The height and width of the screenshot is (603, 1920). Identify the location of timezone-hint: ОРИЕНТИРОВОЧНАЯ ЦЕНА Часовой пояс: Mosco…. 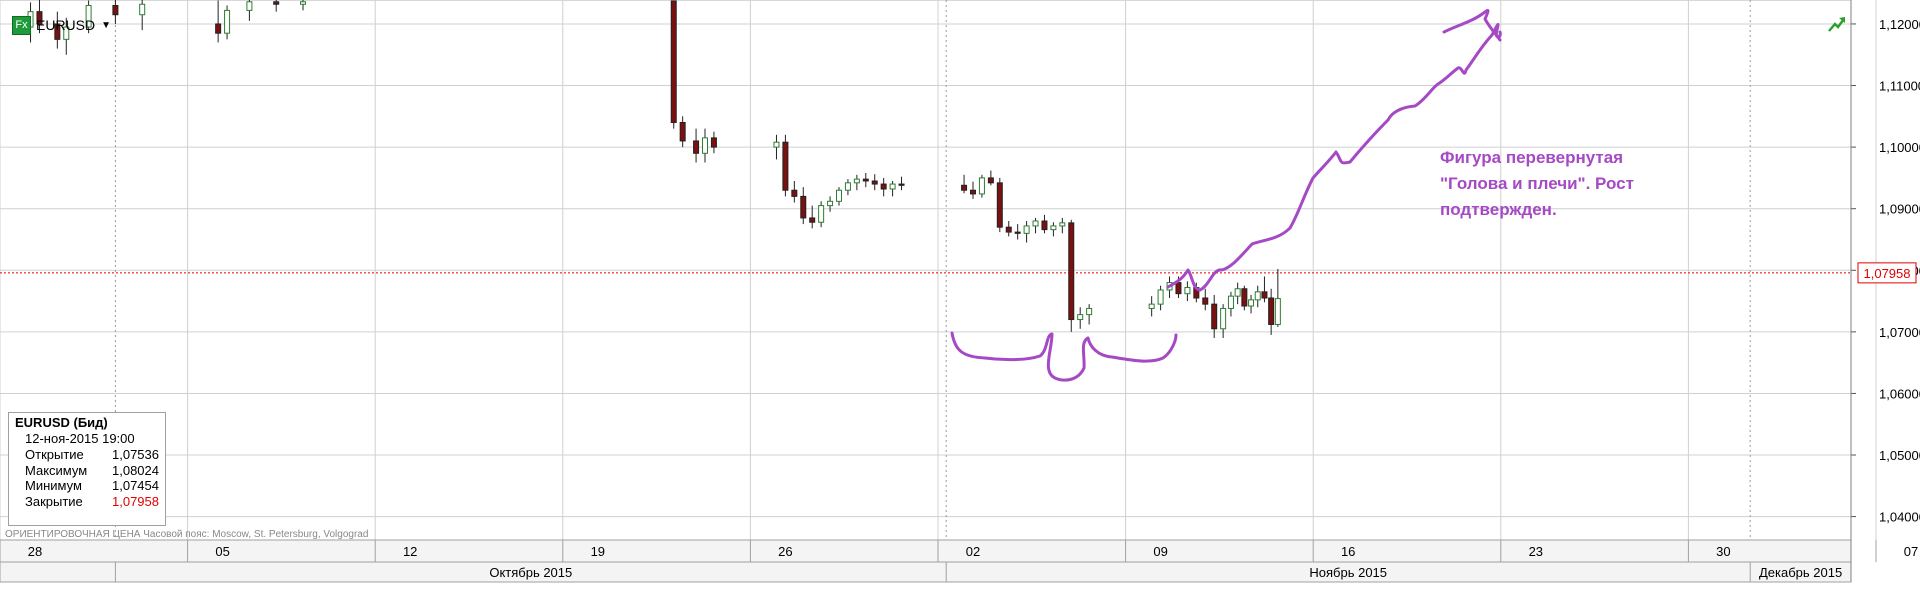
(187, 534).